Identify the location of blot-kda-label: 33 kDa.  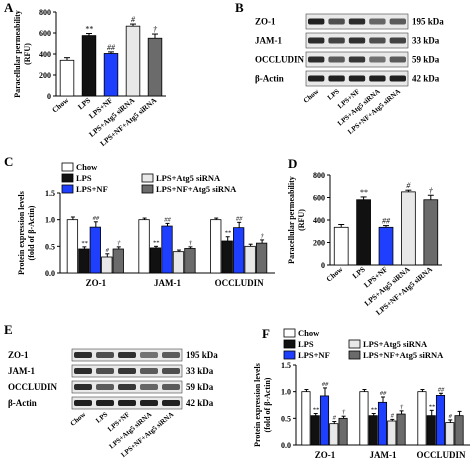
(200, 371).